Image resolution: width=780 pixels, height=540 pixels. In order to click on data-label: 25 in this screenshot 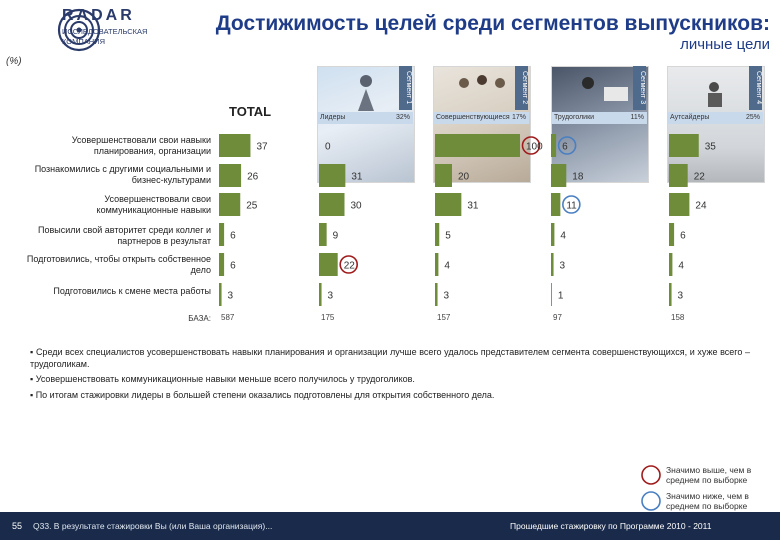, I will do `click(252, 206)`.